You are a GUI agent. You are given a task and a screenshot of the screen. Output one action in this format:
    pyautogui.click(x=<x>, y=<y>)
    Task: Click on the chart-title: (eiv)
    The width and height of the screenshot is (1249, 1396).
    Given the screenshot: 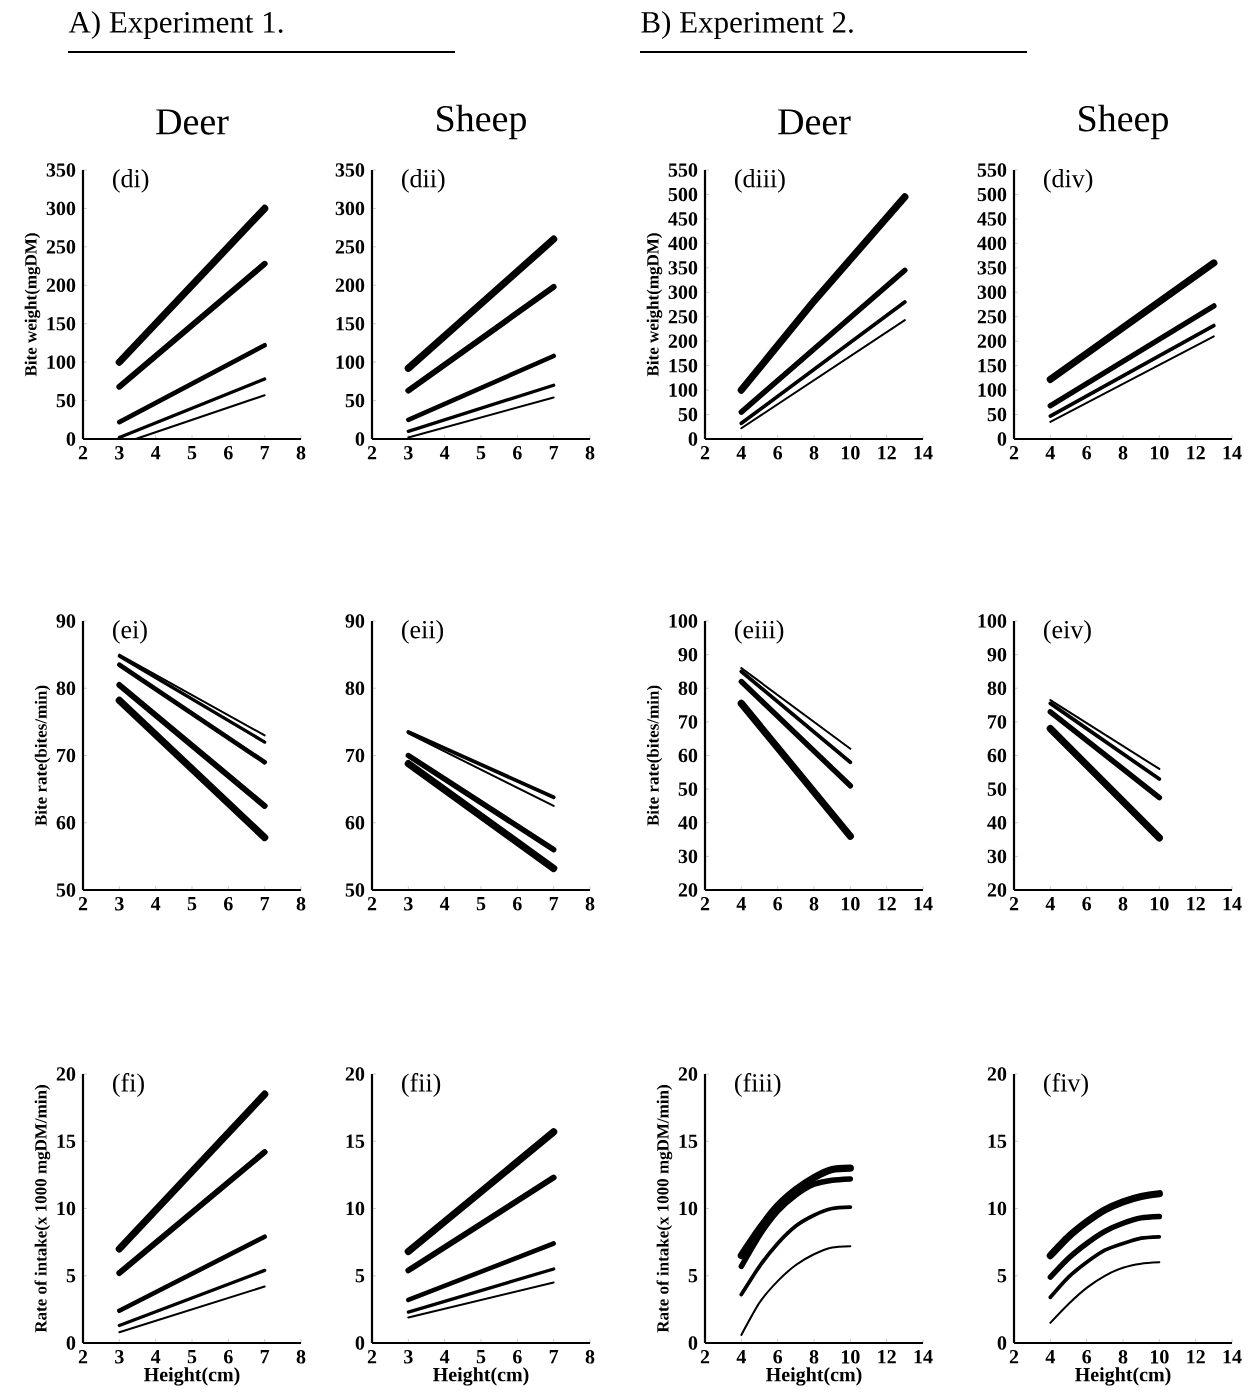 What is the action you would take?
    pyautogui.click(x=1067, y=632)
    